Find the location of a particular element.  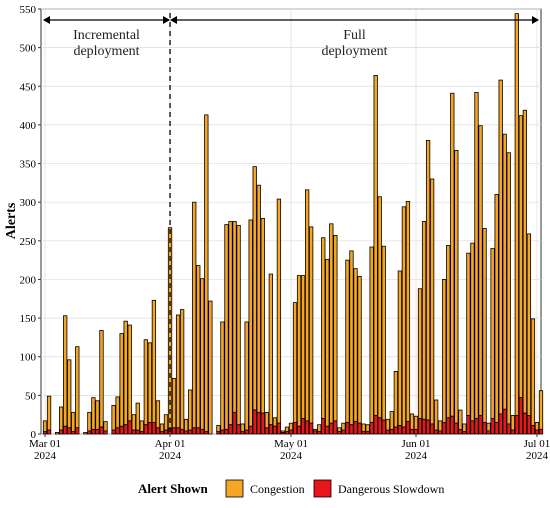

legend-swatch is located at coordinates (234, 488).